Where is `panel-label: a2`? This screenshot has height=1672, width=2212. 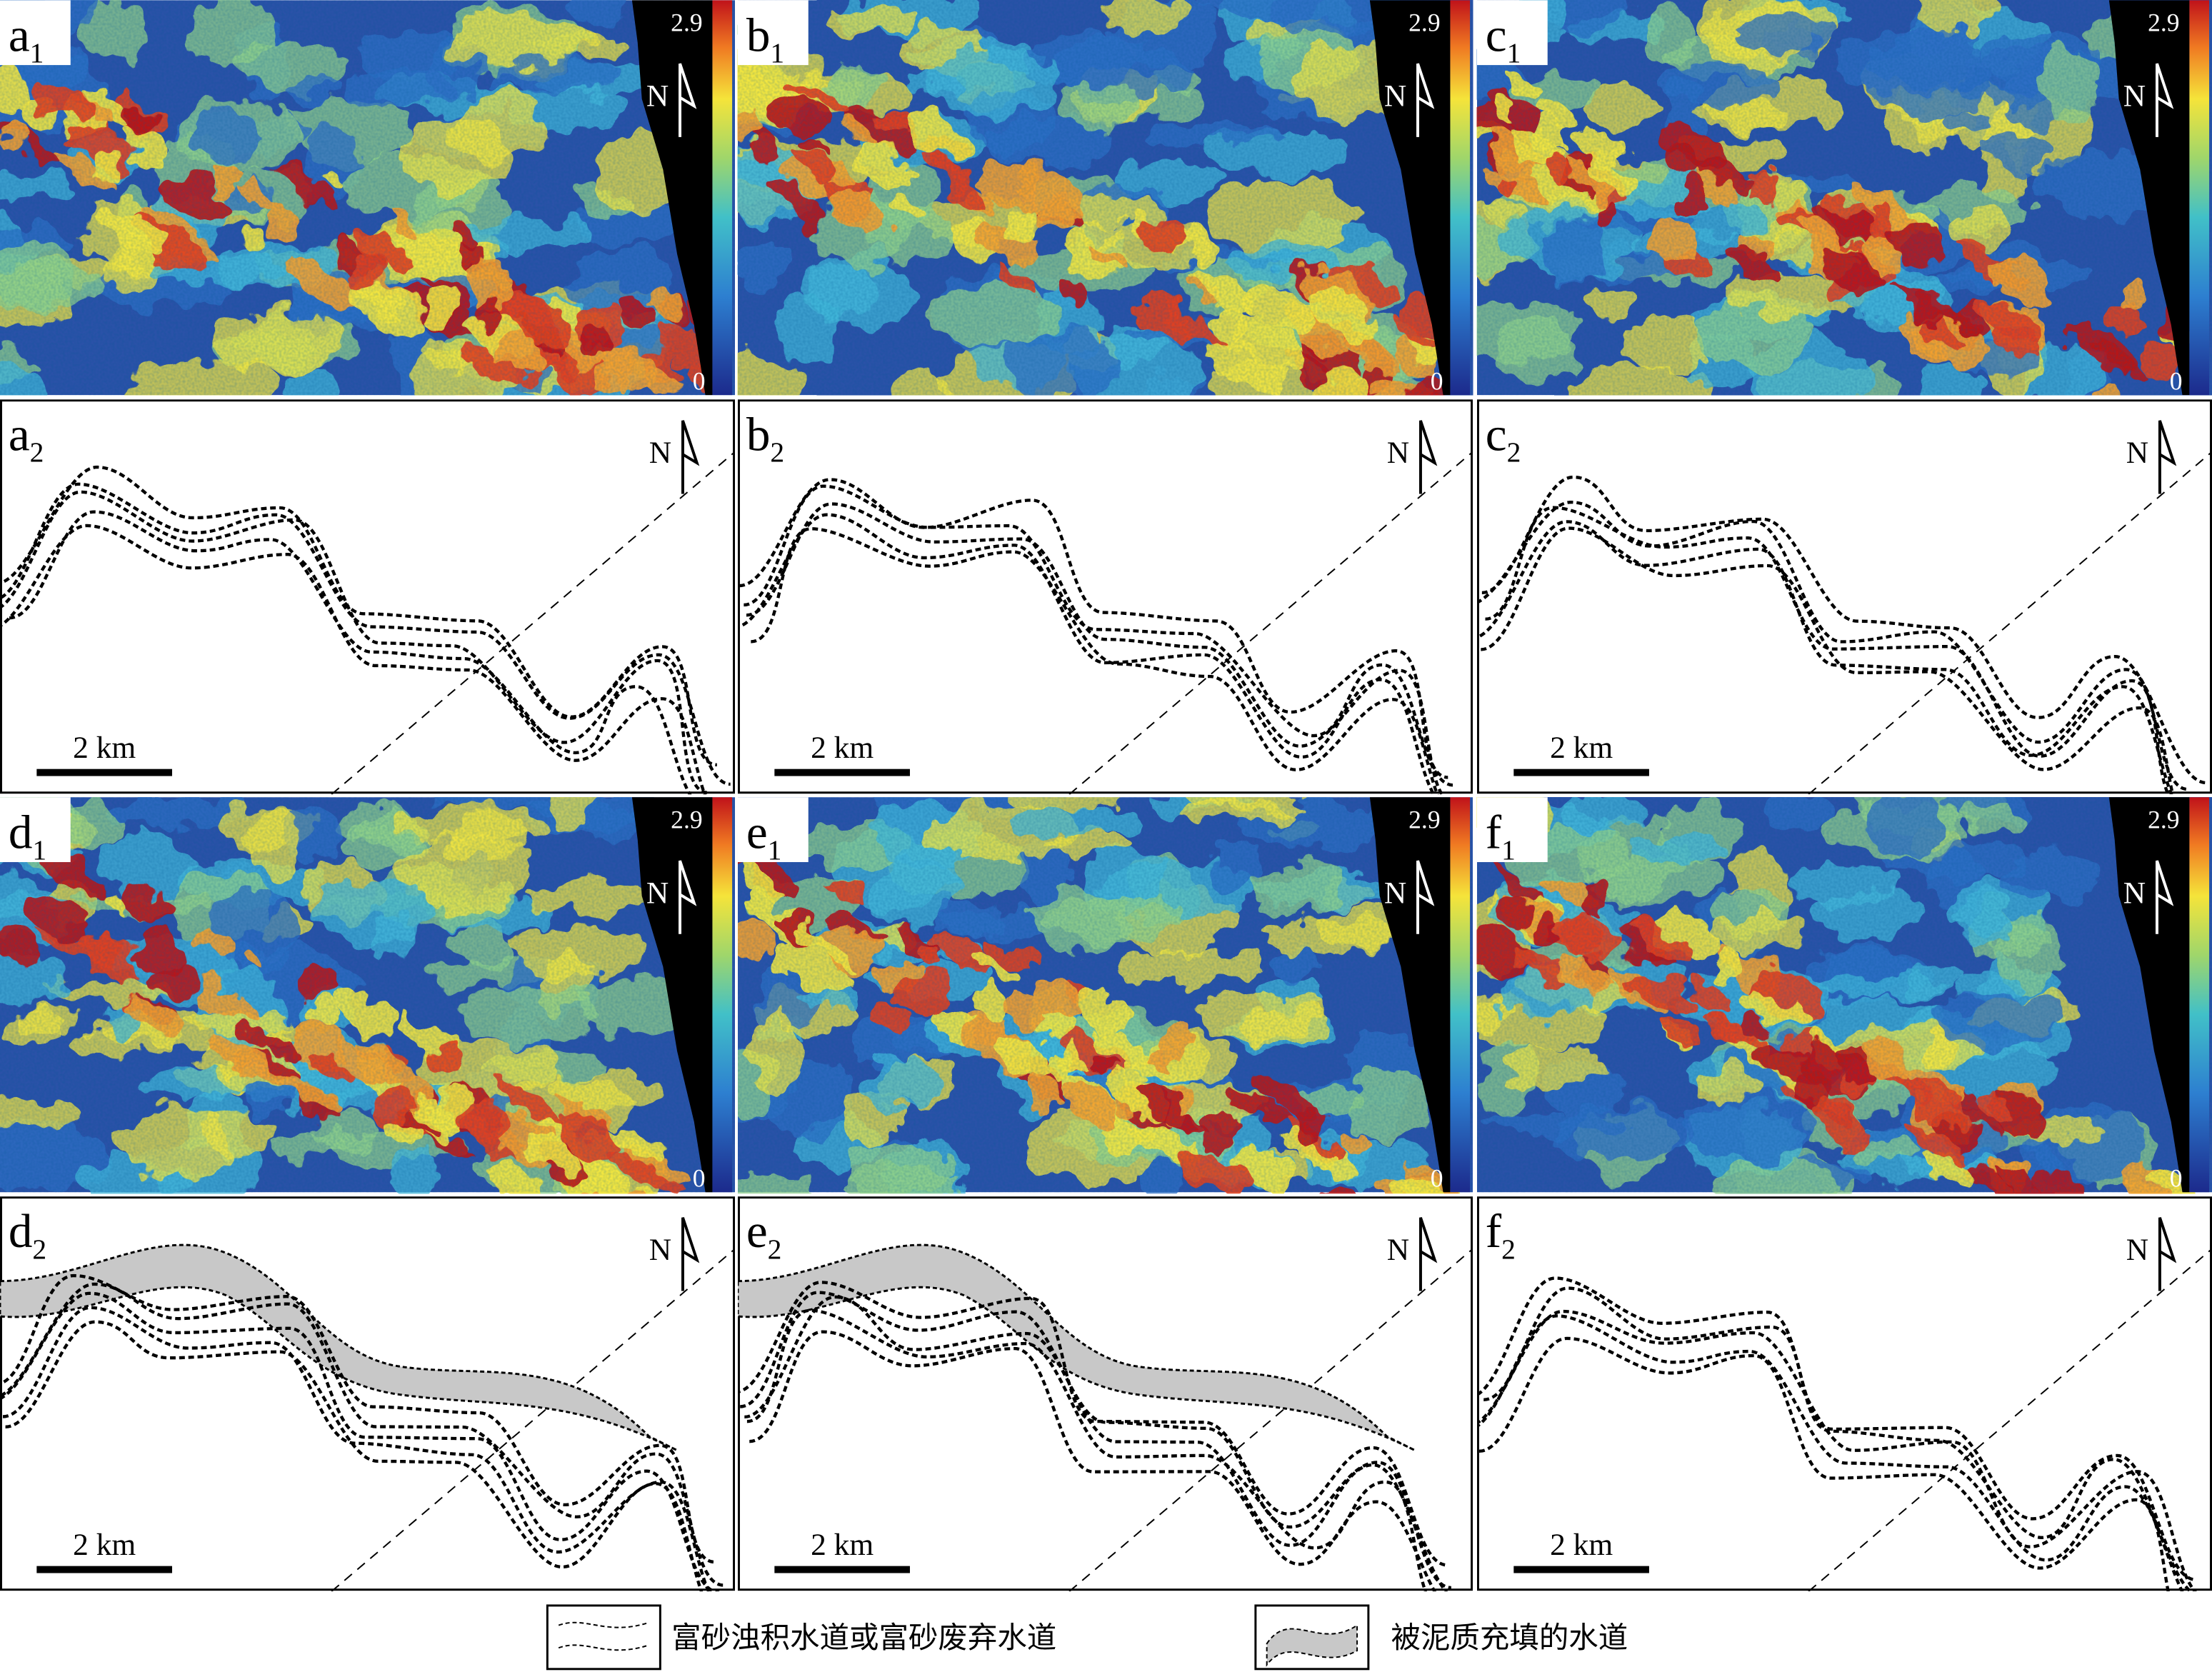 panel-label: a2 is located at coordinates (27, 437).